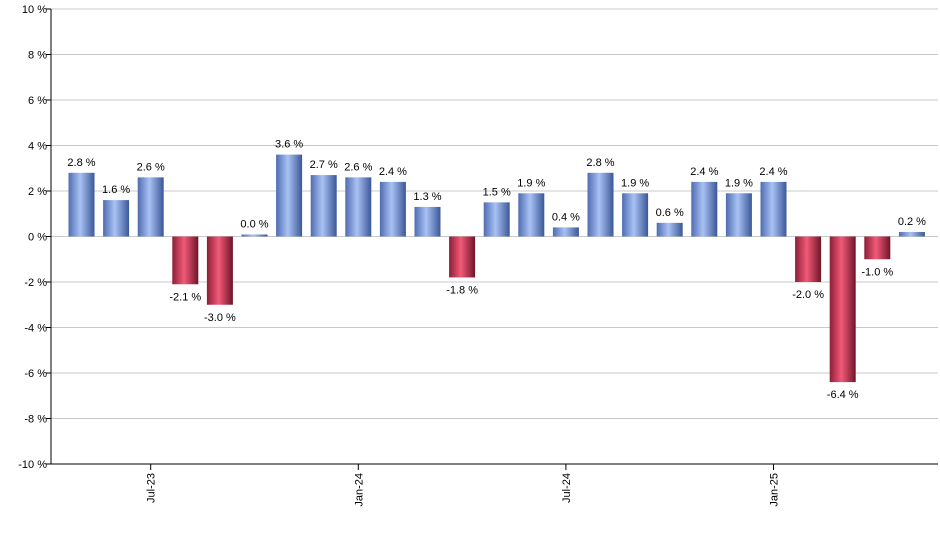 The width and height of the screenshot is (940, 550). What do you see at coordinates (32, 465) in the screenshot?
I see `y-tick-label: -10 %` at bounding box center [32, 465].